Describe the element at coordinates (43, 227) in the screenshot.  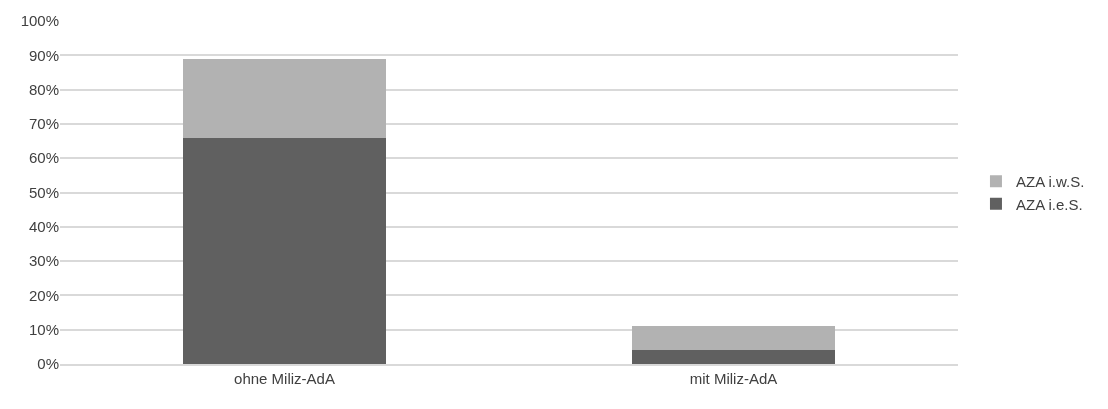
I see `y-tick-label: 40%` at that location.